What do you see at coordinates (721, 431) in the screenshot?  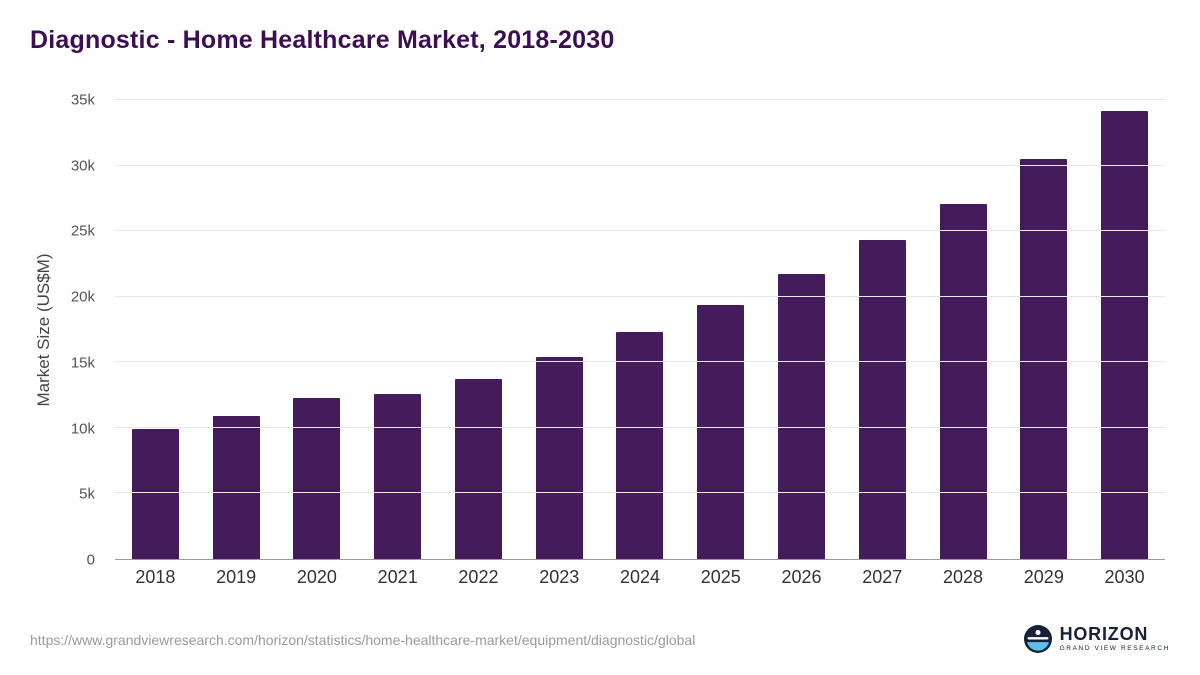 I see `bar-2025` at bounding box center [721, 431].